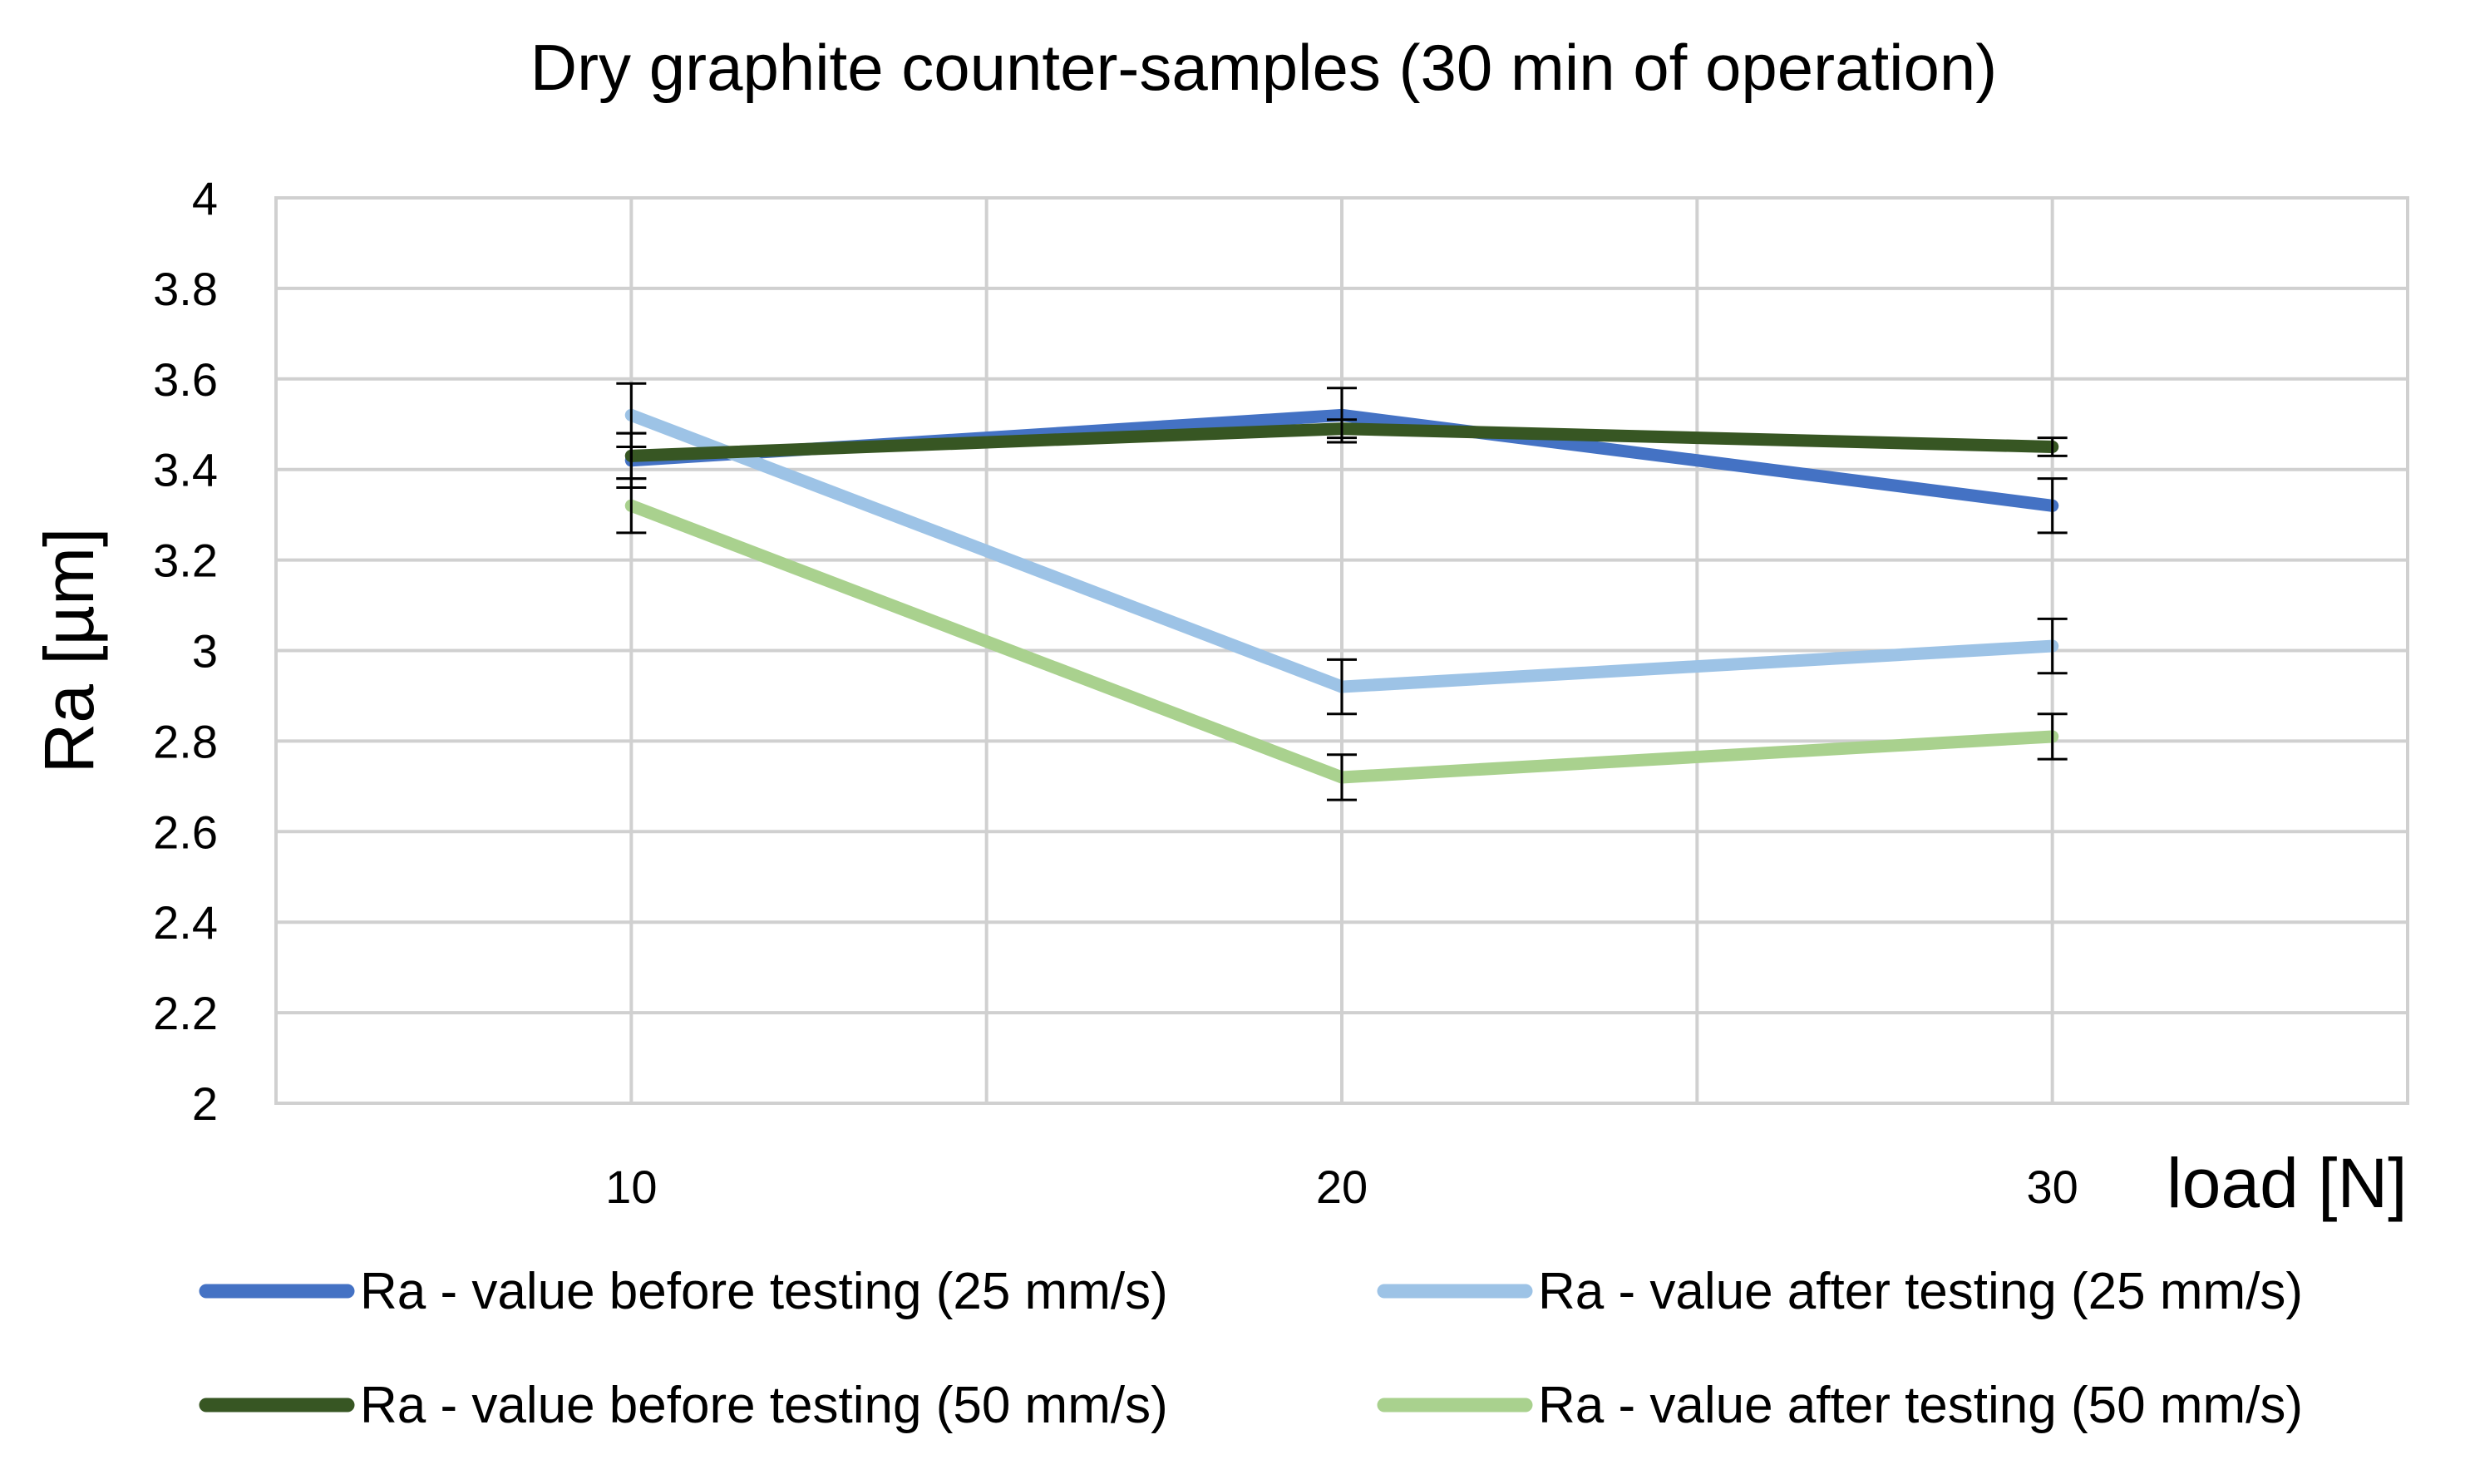  Describe the element at coordinates (631, 1187) in the screenshot. I see `x-tick-label: 10` at that location.